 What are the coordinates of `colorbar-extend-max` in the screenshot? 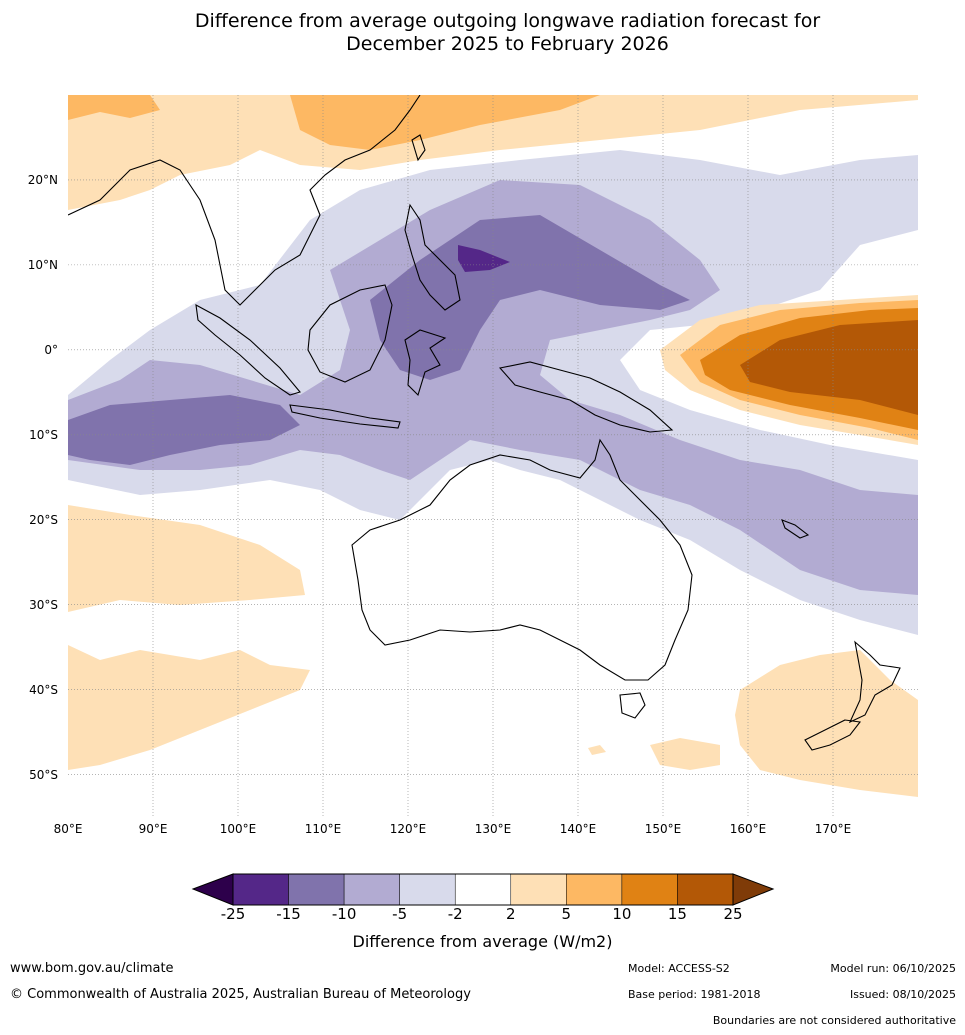 It's located at (753, 889).